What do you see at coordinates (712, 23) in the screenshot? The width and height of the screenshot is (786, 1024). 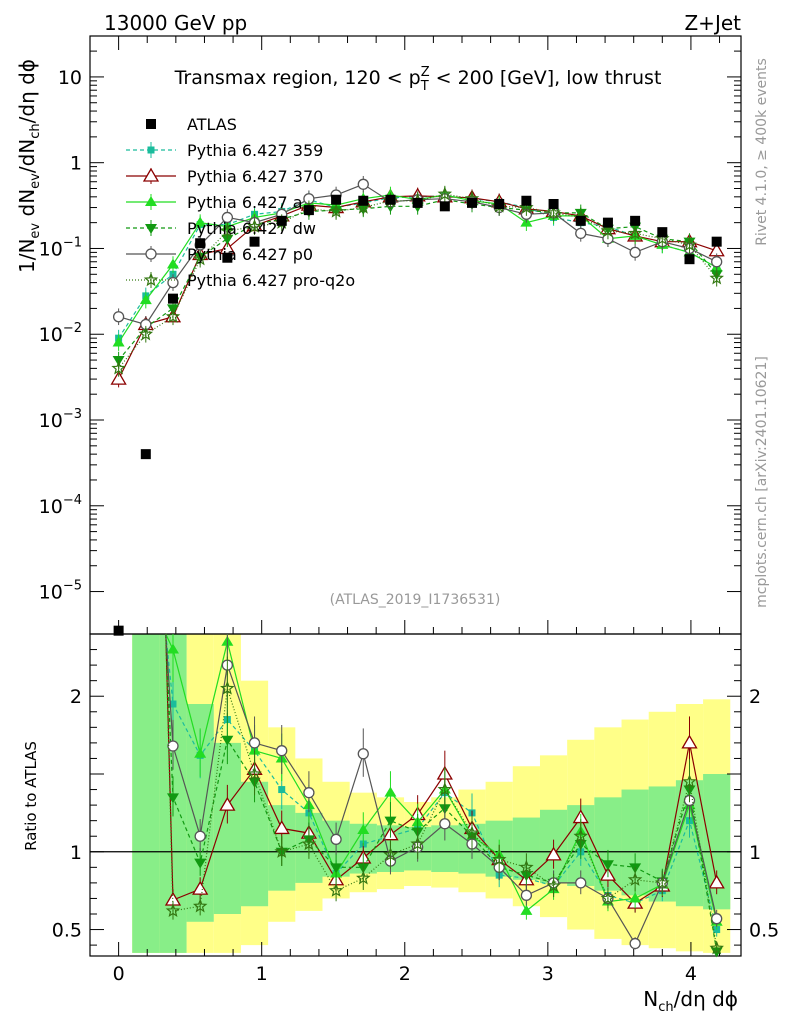 I see `header-right: Z+Jet` at bounding box center [712, 23].